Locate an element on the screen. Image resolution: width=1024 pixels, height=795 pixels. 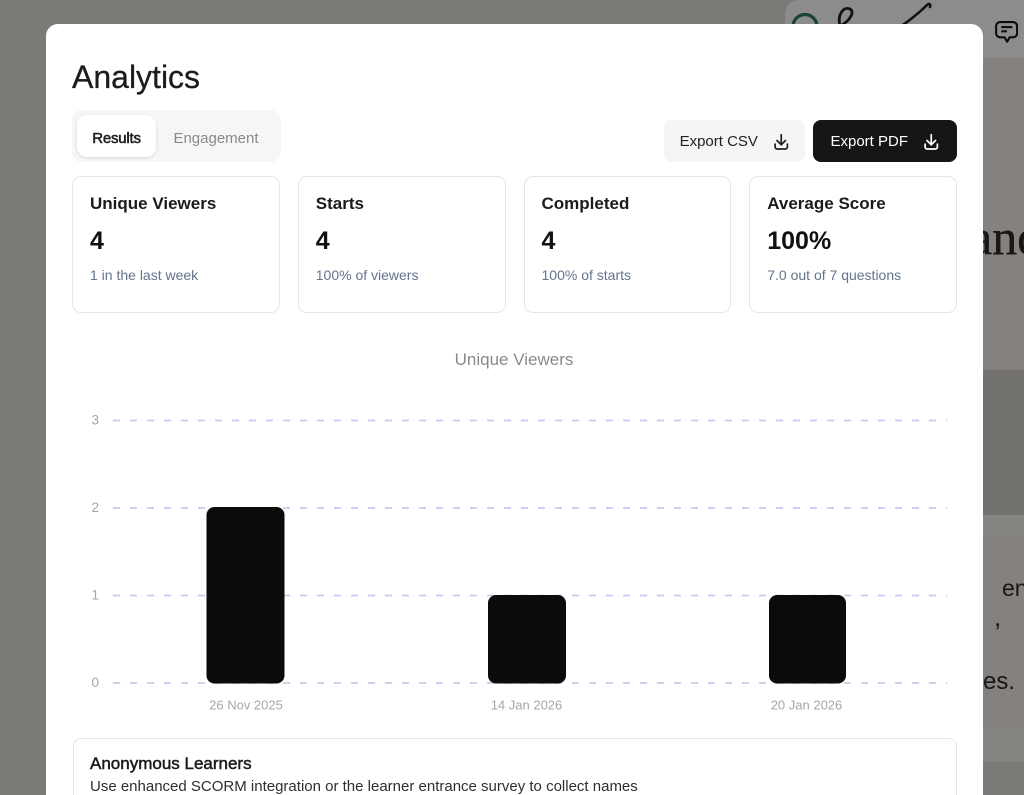
svg-text: 0 is located at coordinates (95, 682).